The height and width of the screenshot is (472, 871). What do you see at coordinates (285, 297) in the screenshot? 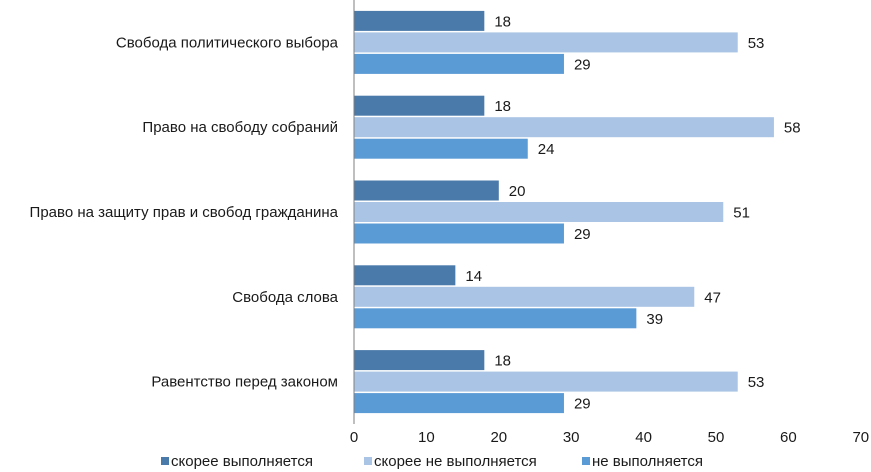
I see `category-label: Свобода слова` at bounding box center [285, 297].